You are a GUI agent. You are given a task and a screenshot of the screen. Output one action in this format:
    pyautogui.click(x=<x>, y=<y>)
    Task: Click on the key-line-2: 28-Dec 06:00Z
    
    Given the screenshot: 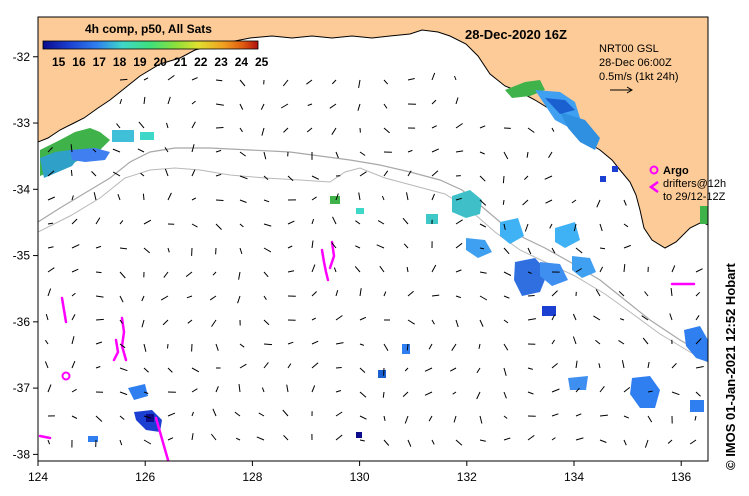 What is the action you would take?
    pyautogui.click(x=635, y=63)
    